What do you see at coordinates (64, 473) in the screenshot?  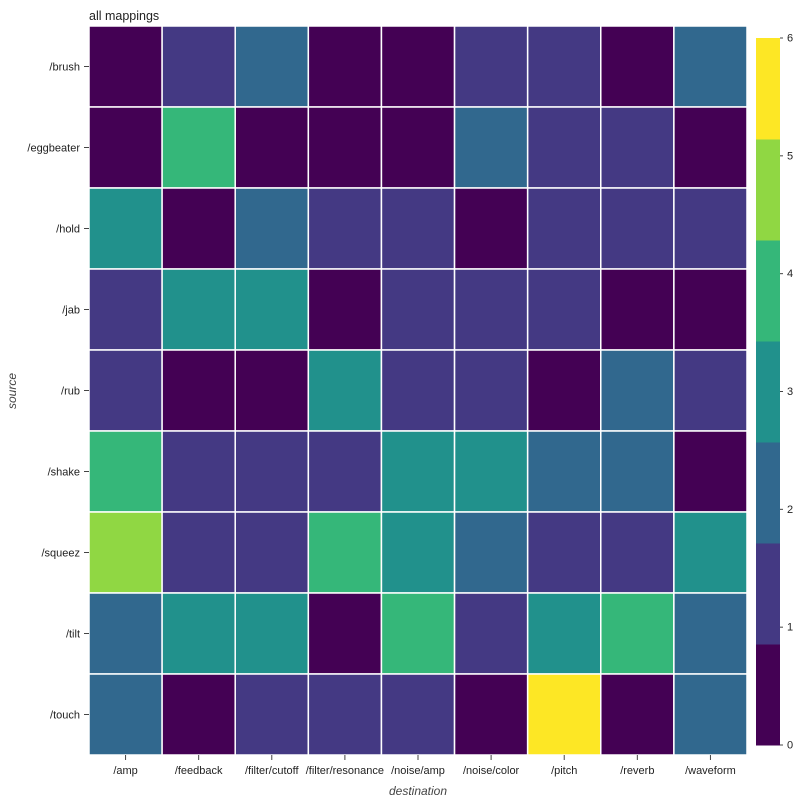 I see `y-tick-label: /shake` at bounding box center [64, 473].